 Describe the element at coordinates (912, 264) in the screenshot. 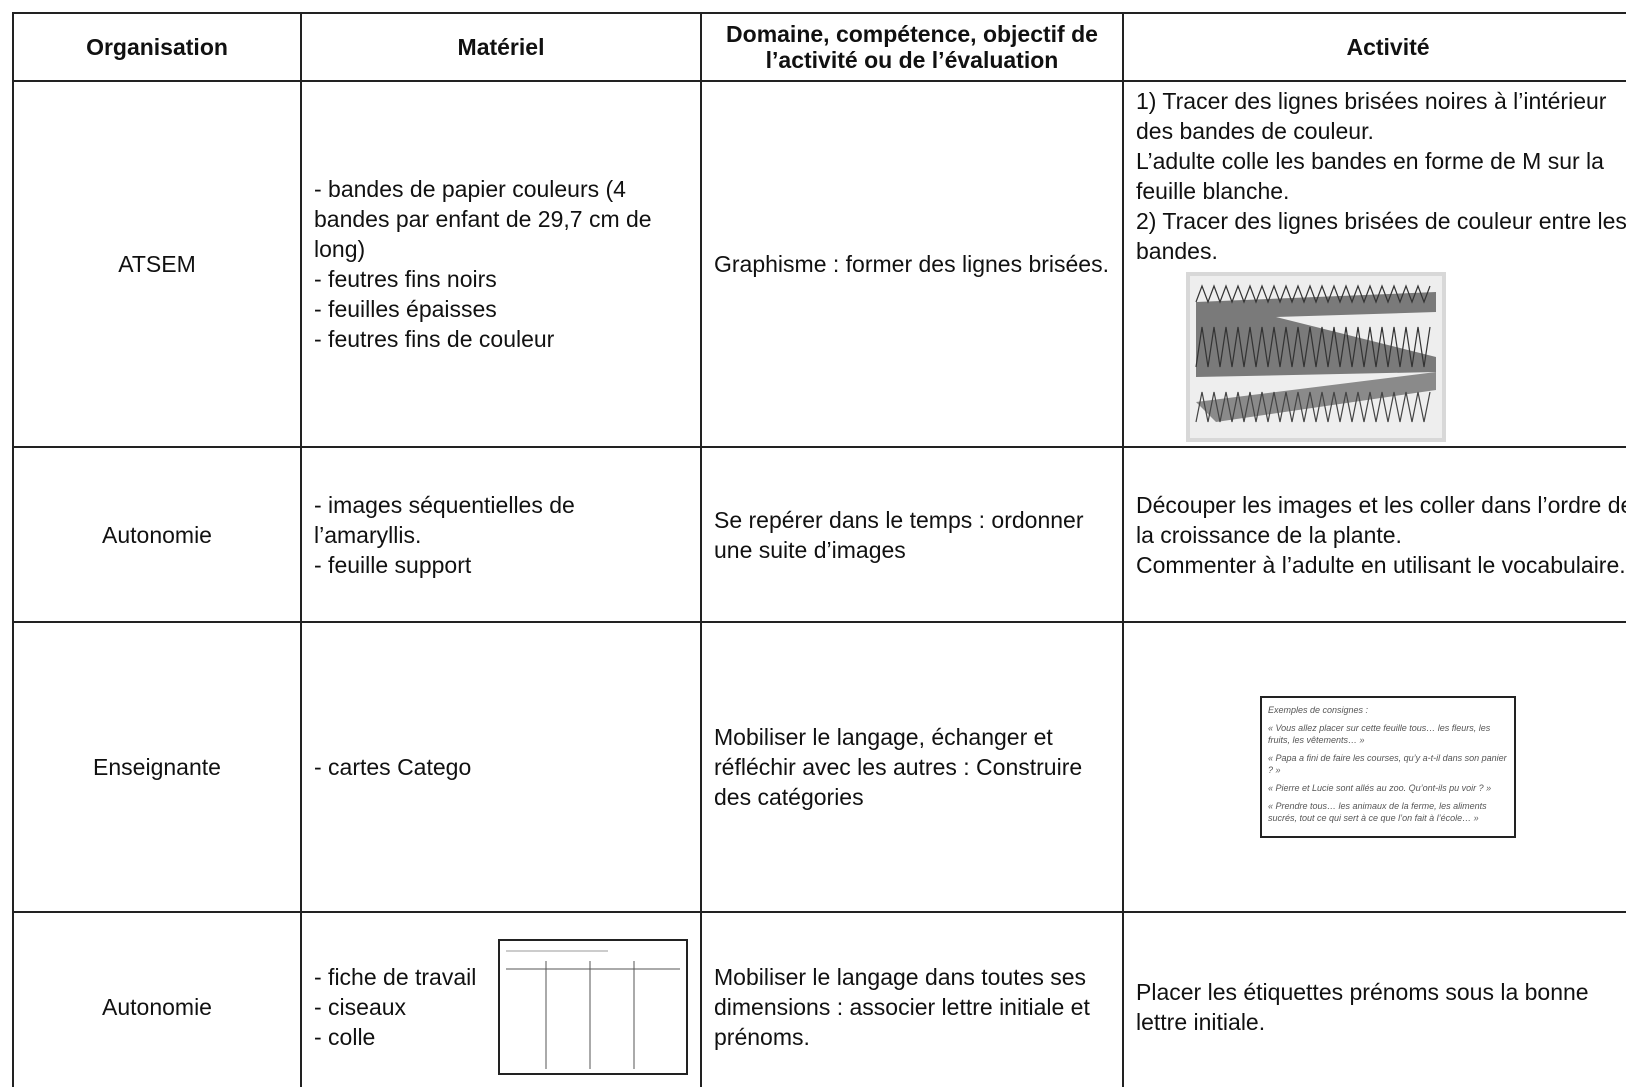

I see `domaine-cell: Graphisme : former des lignes brisées.` at that location.